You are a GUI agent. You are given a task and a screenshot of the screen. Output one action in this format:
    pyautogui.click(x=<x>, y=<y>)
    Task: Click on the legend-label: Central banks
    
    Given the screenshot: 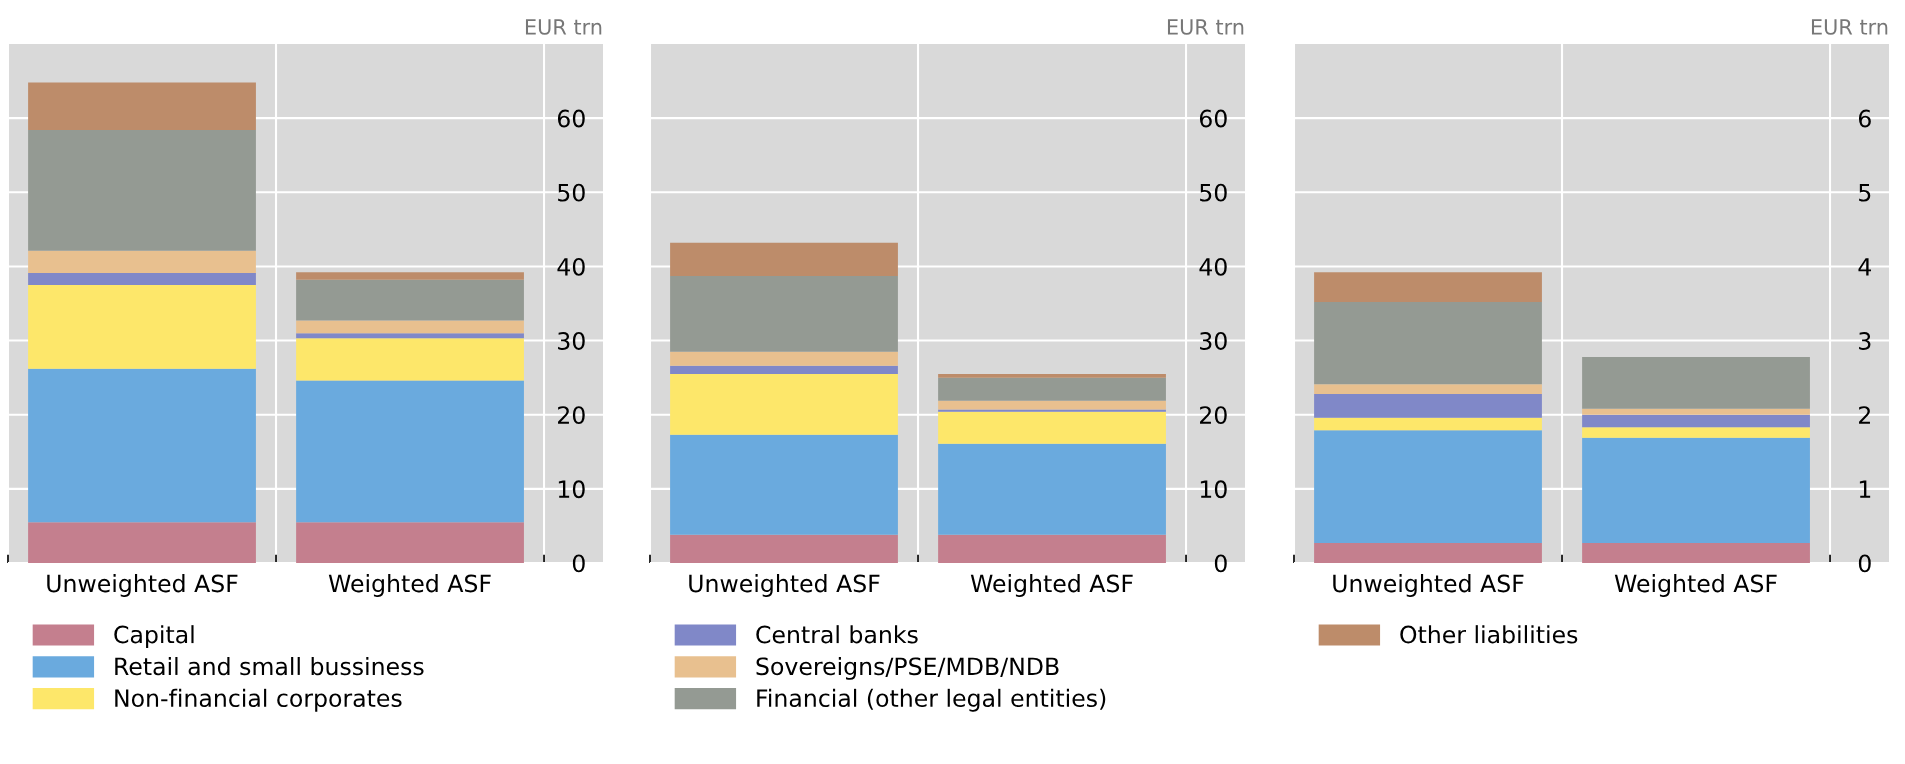 What is the action you would take?
    pyautogui.click(x=837, y=634)
    